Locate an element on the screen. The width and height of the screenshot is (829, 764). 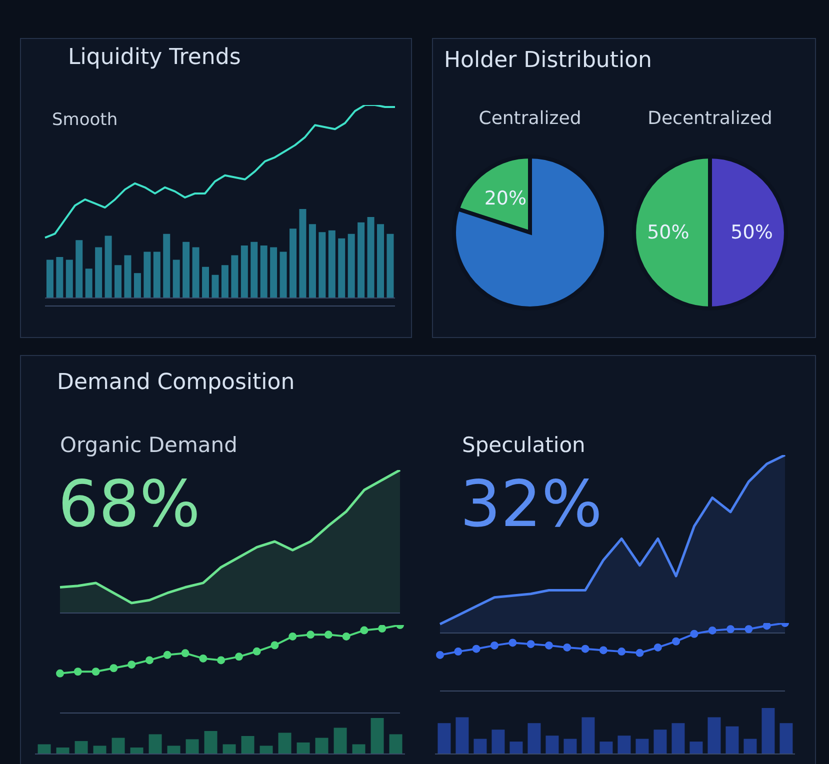
chart-subtitle: Organic Demand is located at coordinates (149, 445).